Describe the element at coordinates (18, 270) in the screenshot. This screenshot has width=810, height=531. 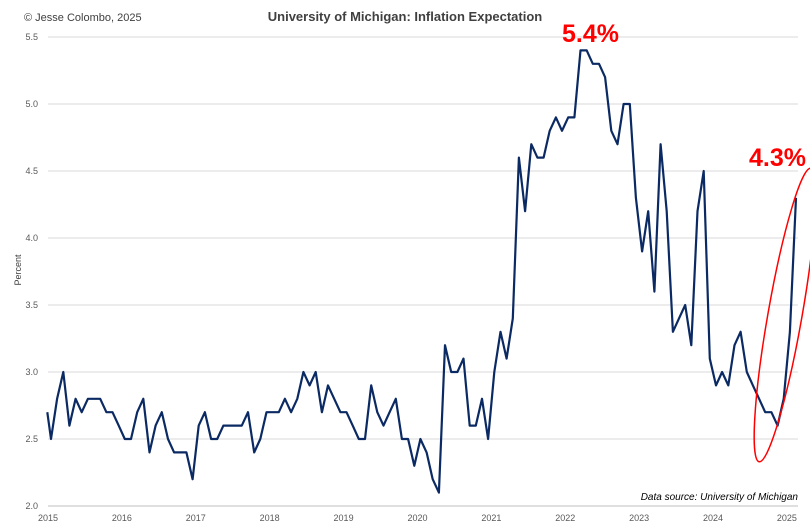
I see `y-axis-label: Percent` at that location.